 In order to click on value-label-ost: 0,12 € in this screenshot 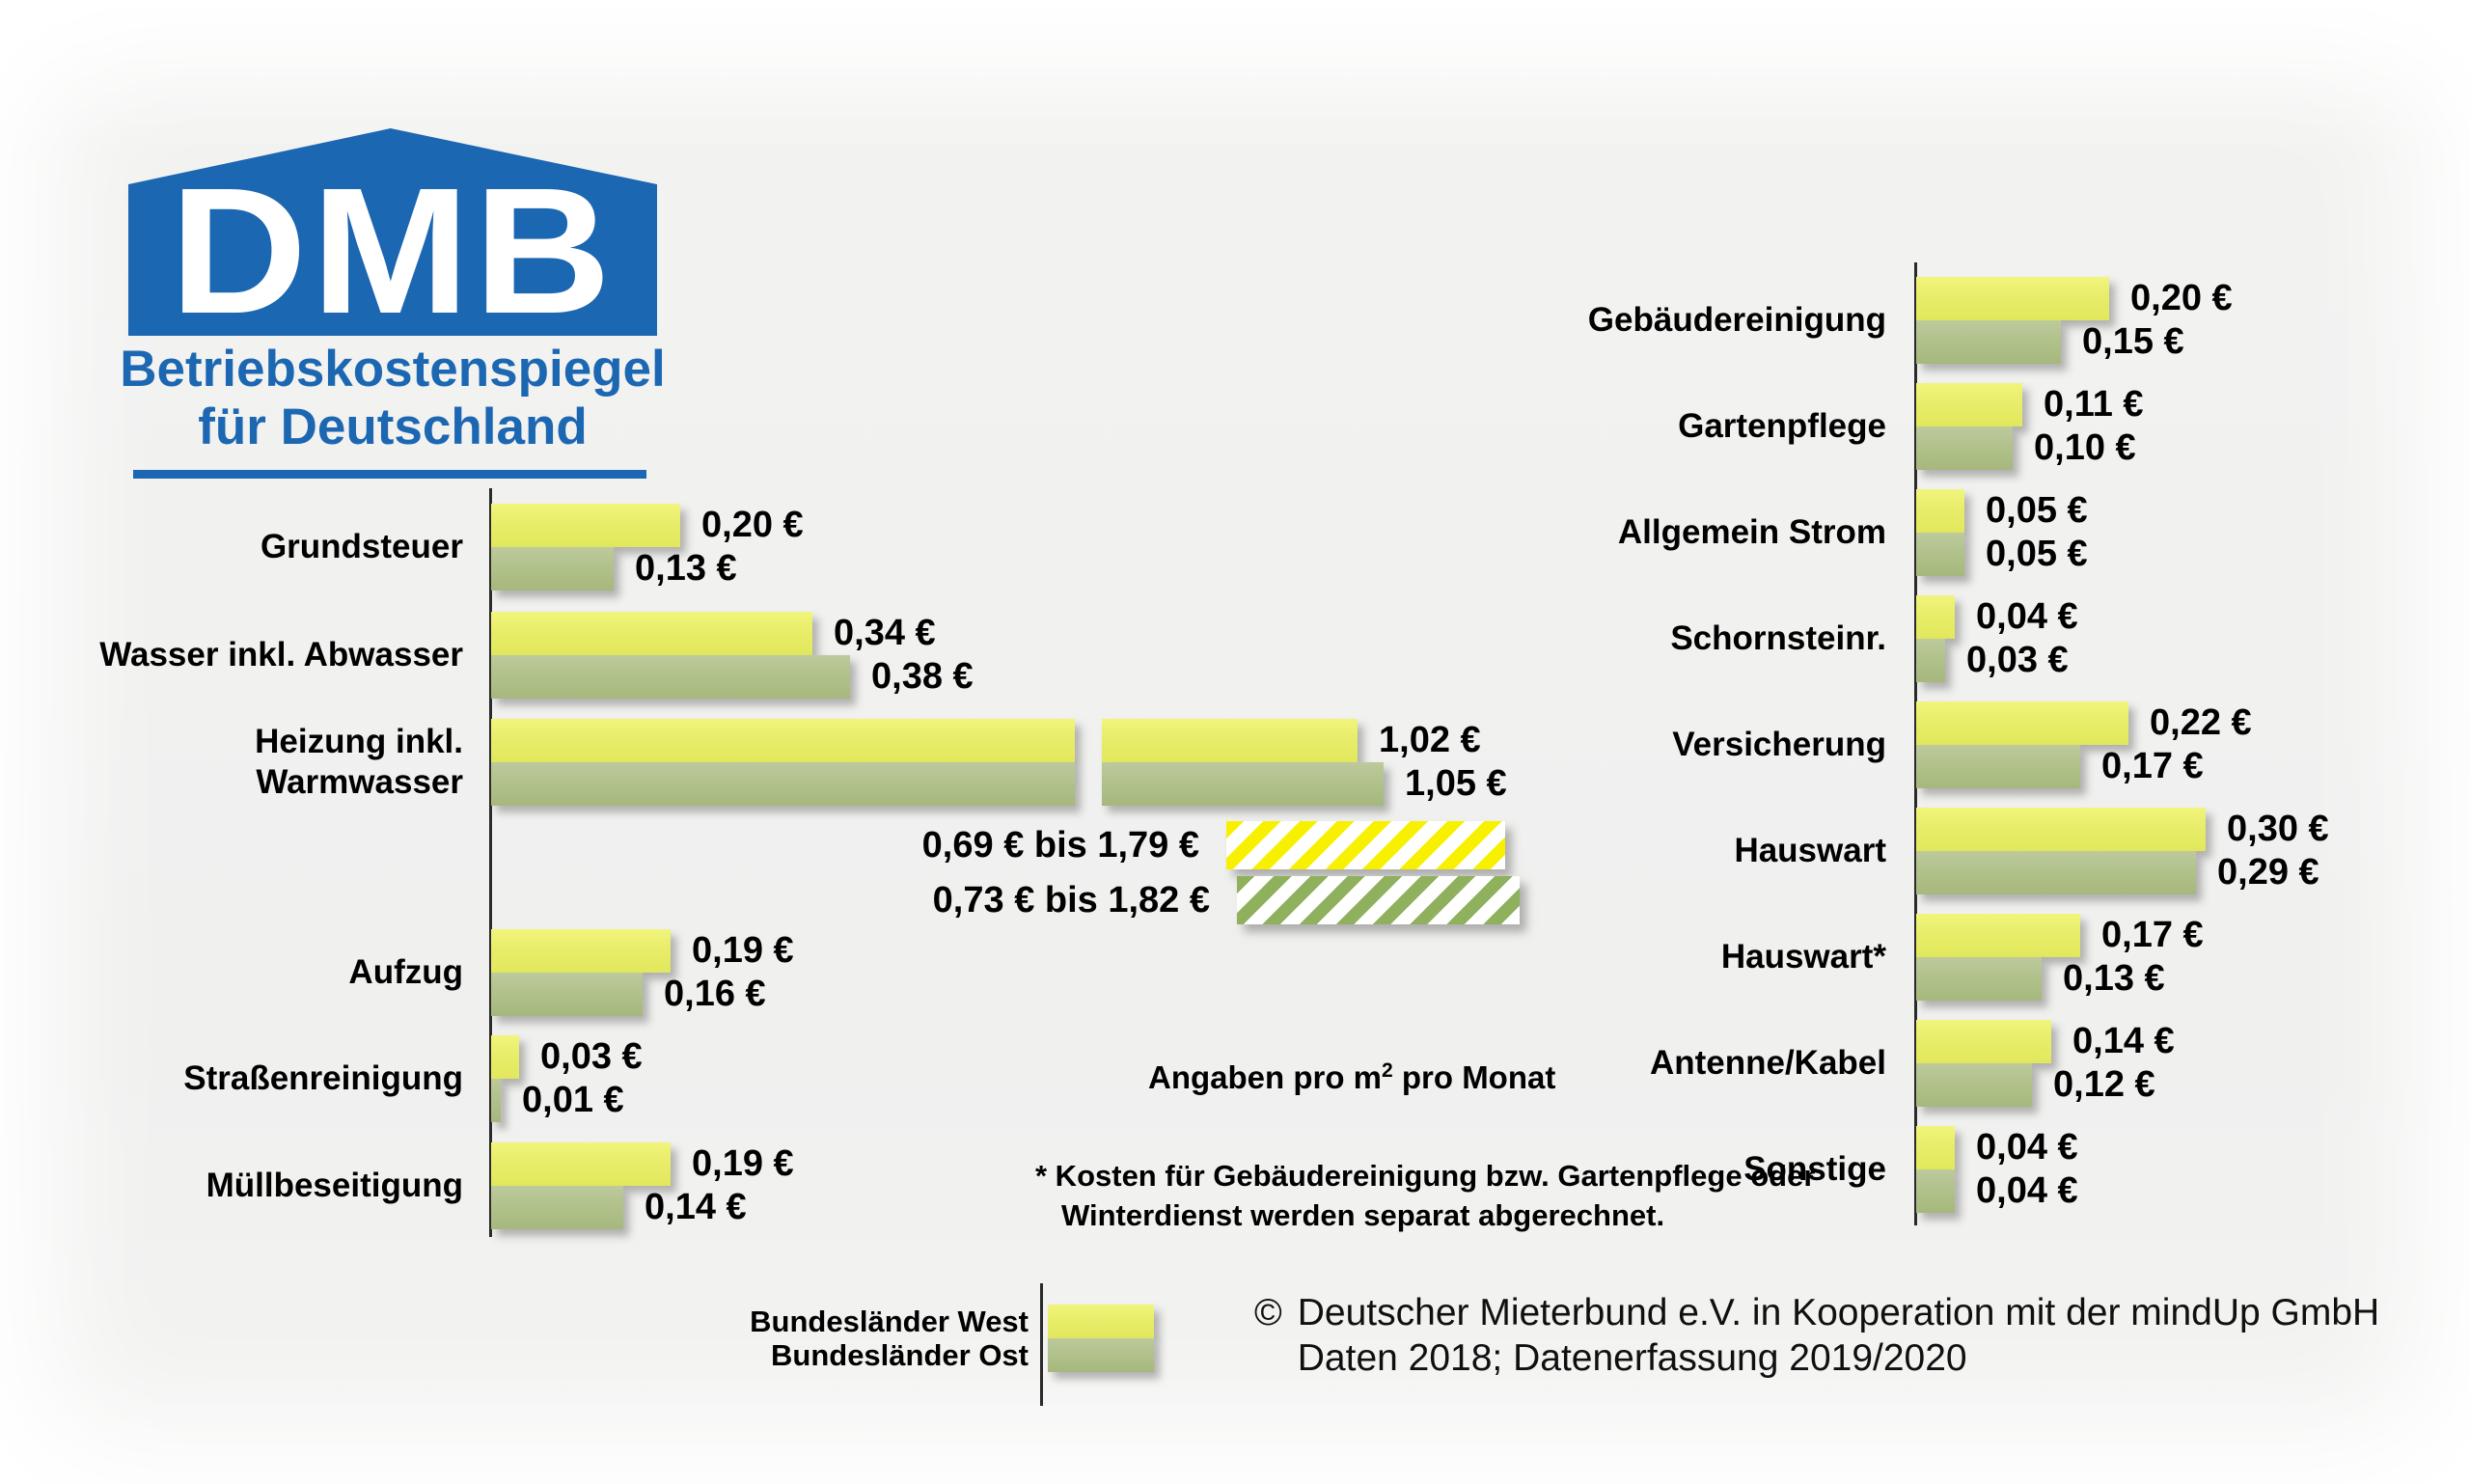, I will do `click(2104, 1084)`.